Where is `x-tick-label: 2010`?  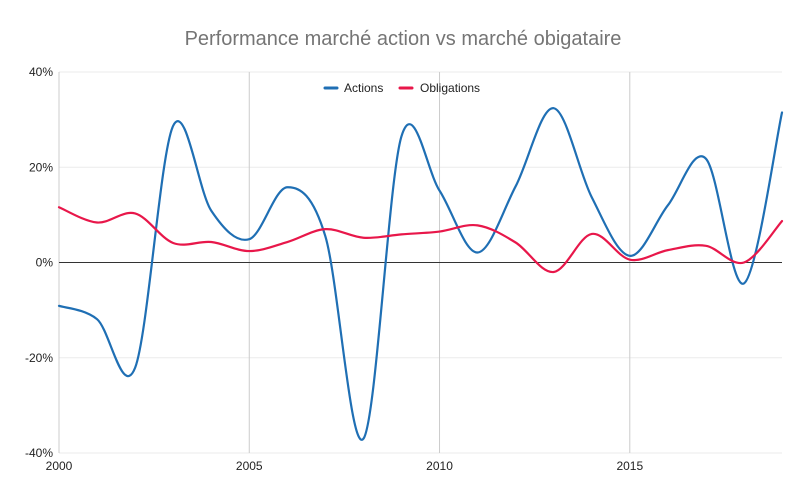 x-tick-label: 2010 is located at coordinates (439, 466).